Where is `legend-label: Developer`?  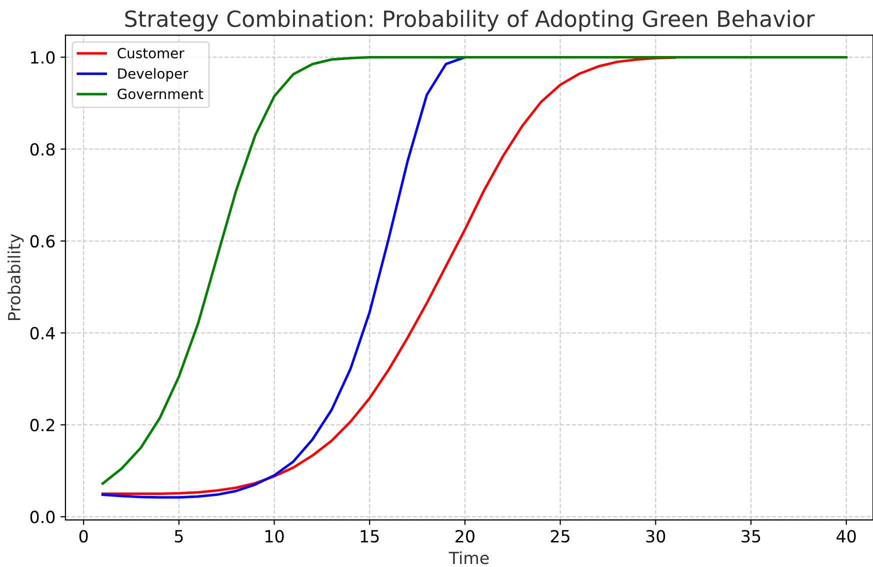 legend-label: Developer is located at coordinates (153, 75).